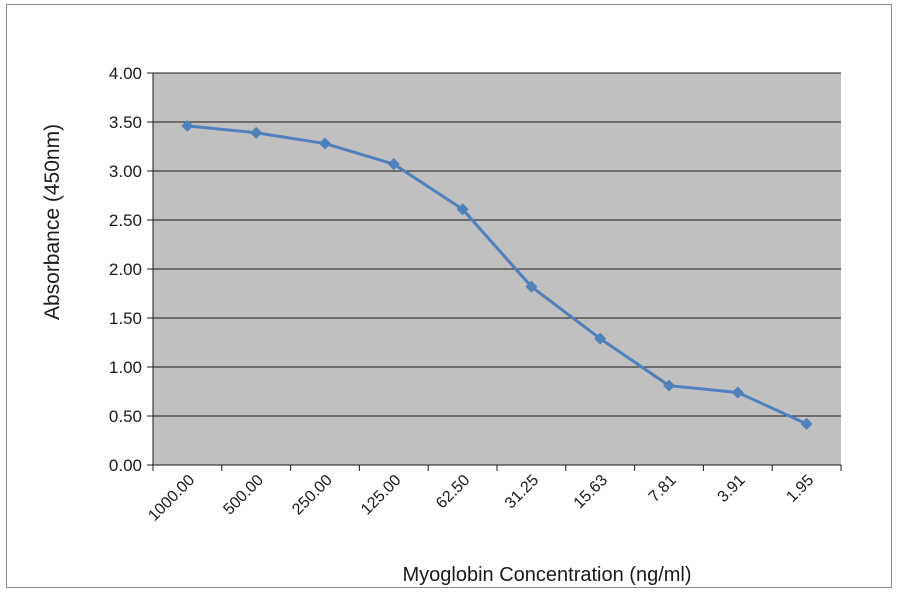 The height and width of the screenshot is (594, 900). What do you see at coordinates (546, 575) in the screenshot?
I see `x-axis-title: Myoglobin Concentration (ng/ml)` at bounding box center [546, 575].